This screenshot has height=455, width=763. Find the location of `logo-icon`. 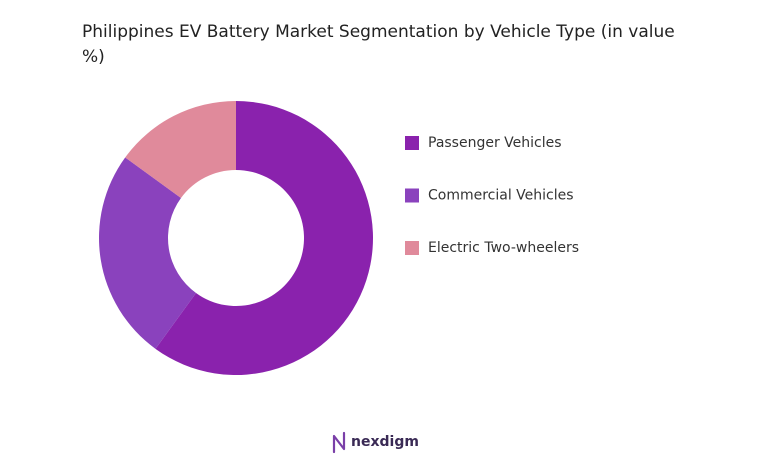

logo-icon is located at coordinates (339, 442).